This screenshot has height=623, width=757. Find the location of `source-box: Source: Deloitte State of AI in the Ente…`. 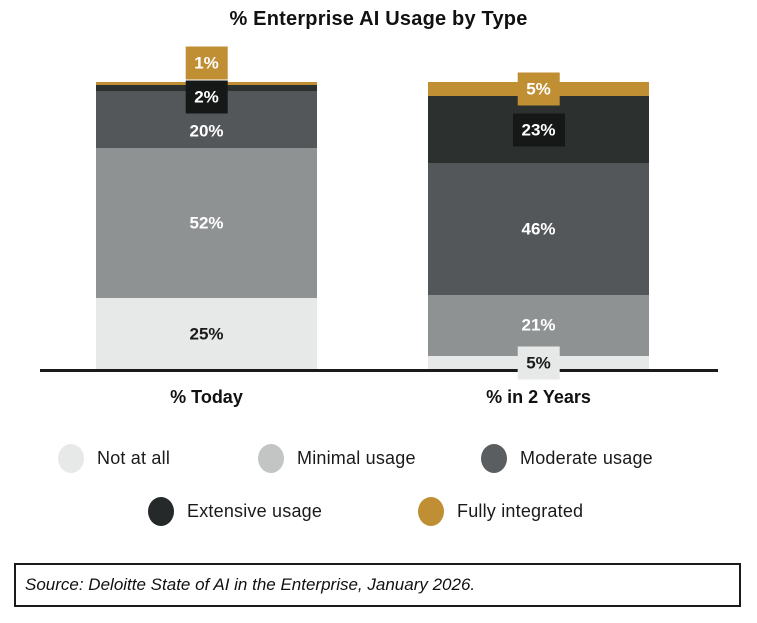

source-box: Source: Deloitte State of AI in the Ente… is located at coordinates (377, 585).